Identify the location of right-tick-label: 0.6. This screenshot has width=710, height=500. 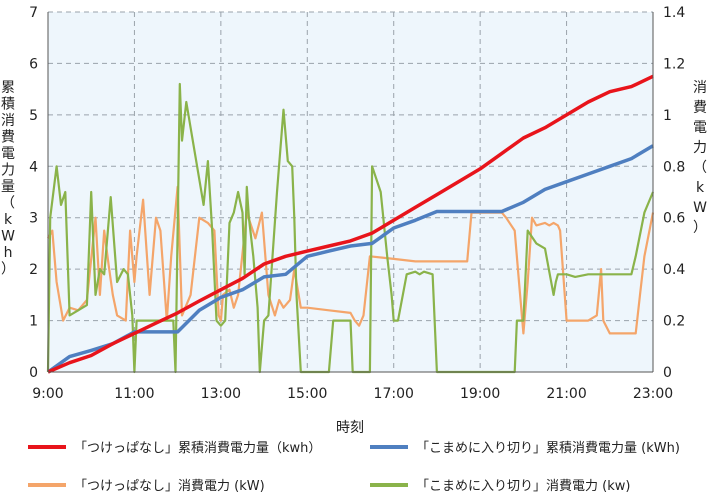
(674, 219).